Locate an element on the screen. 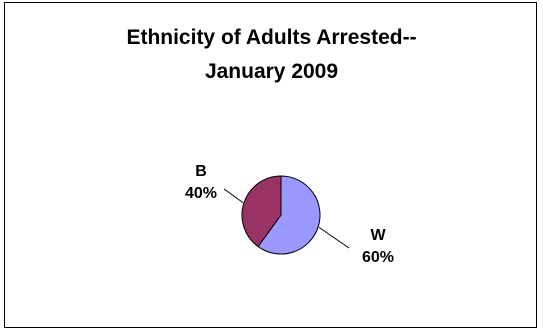  chart-title: Ethnicity of Adults Arrested-- is located at coordinates (271, 37).